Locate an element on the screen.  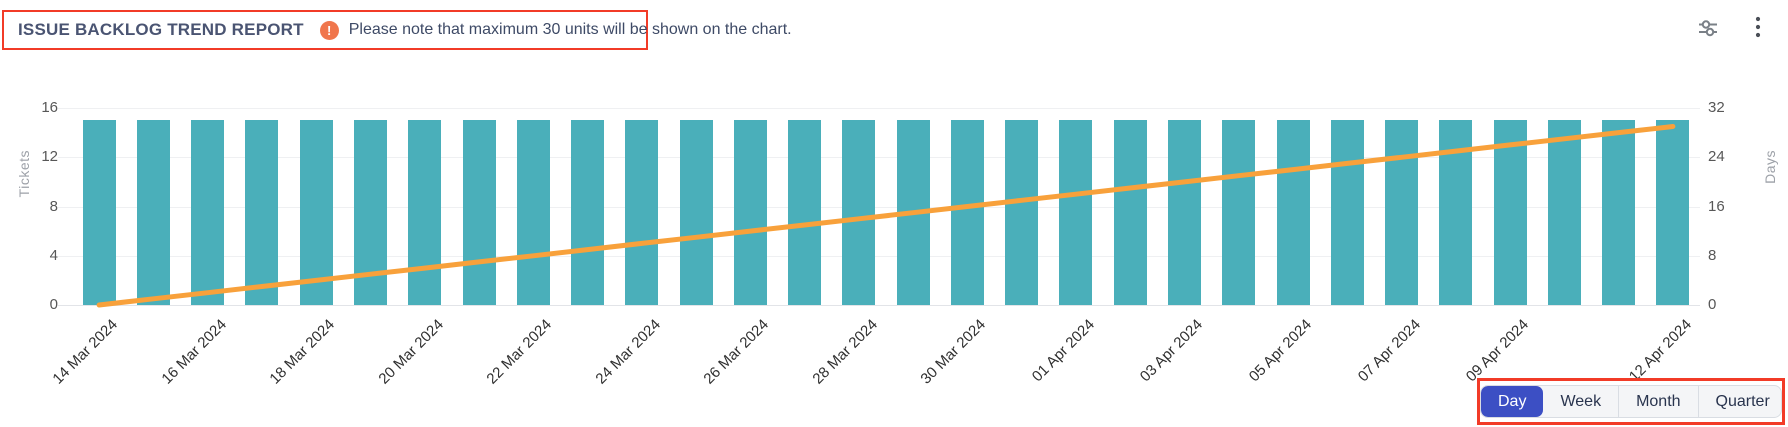
x-axis-tick-label: 16 Mar 2024 is located at coordinates (194, 352).